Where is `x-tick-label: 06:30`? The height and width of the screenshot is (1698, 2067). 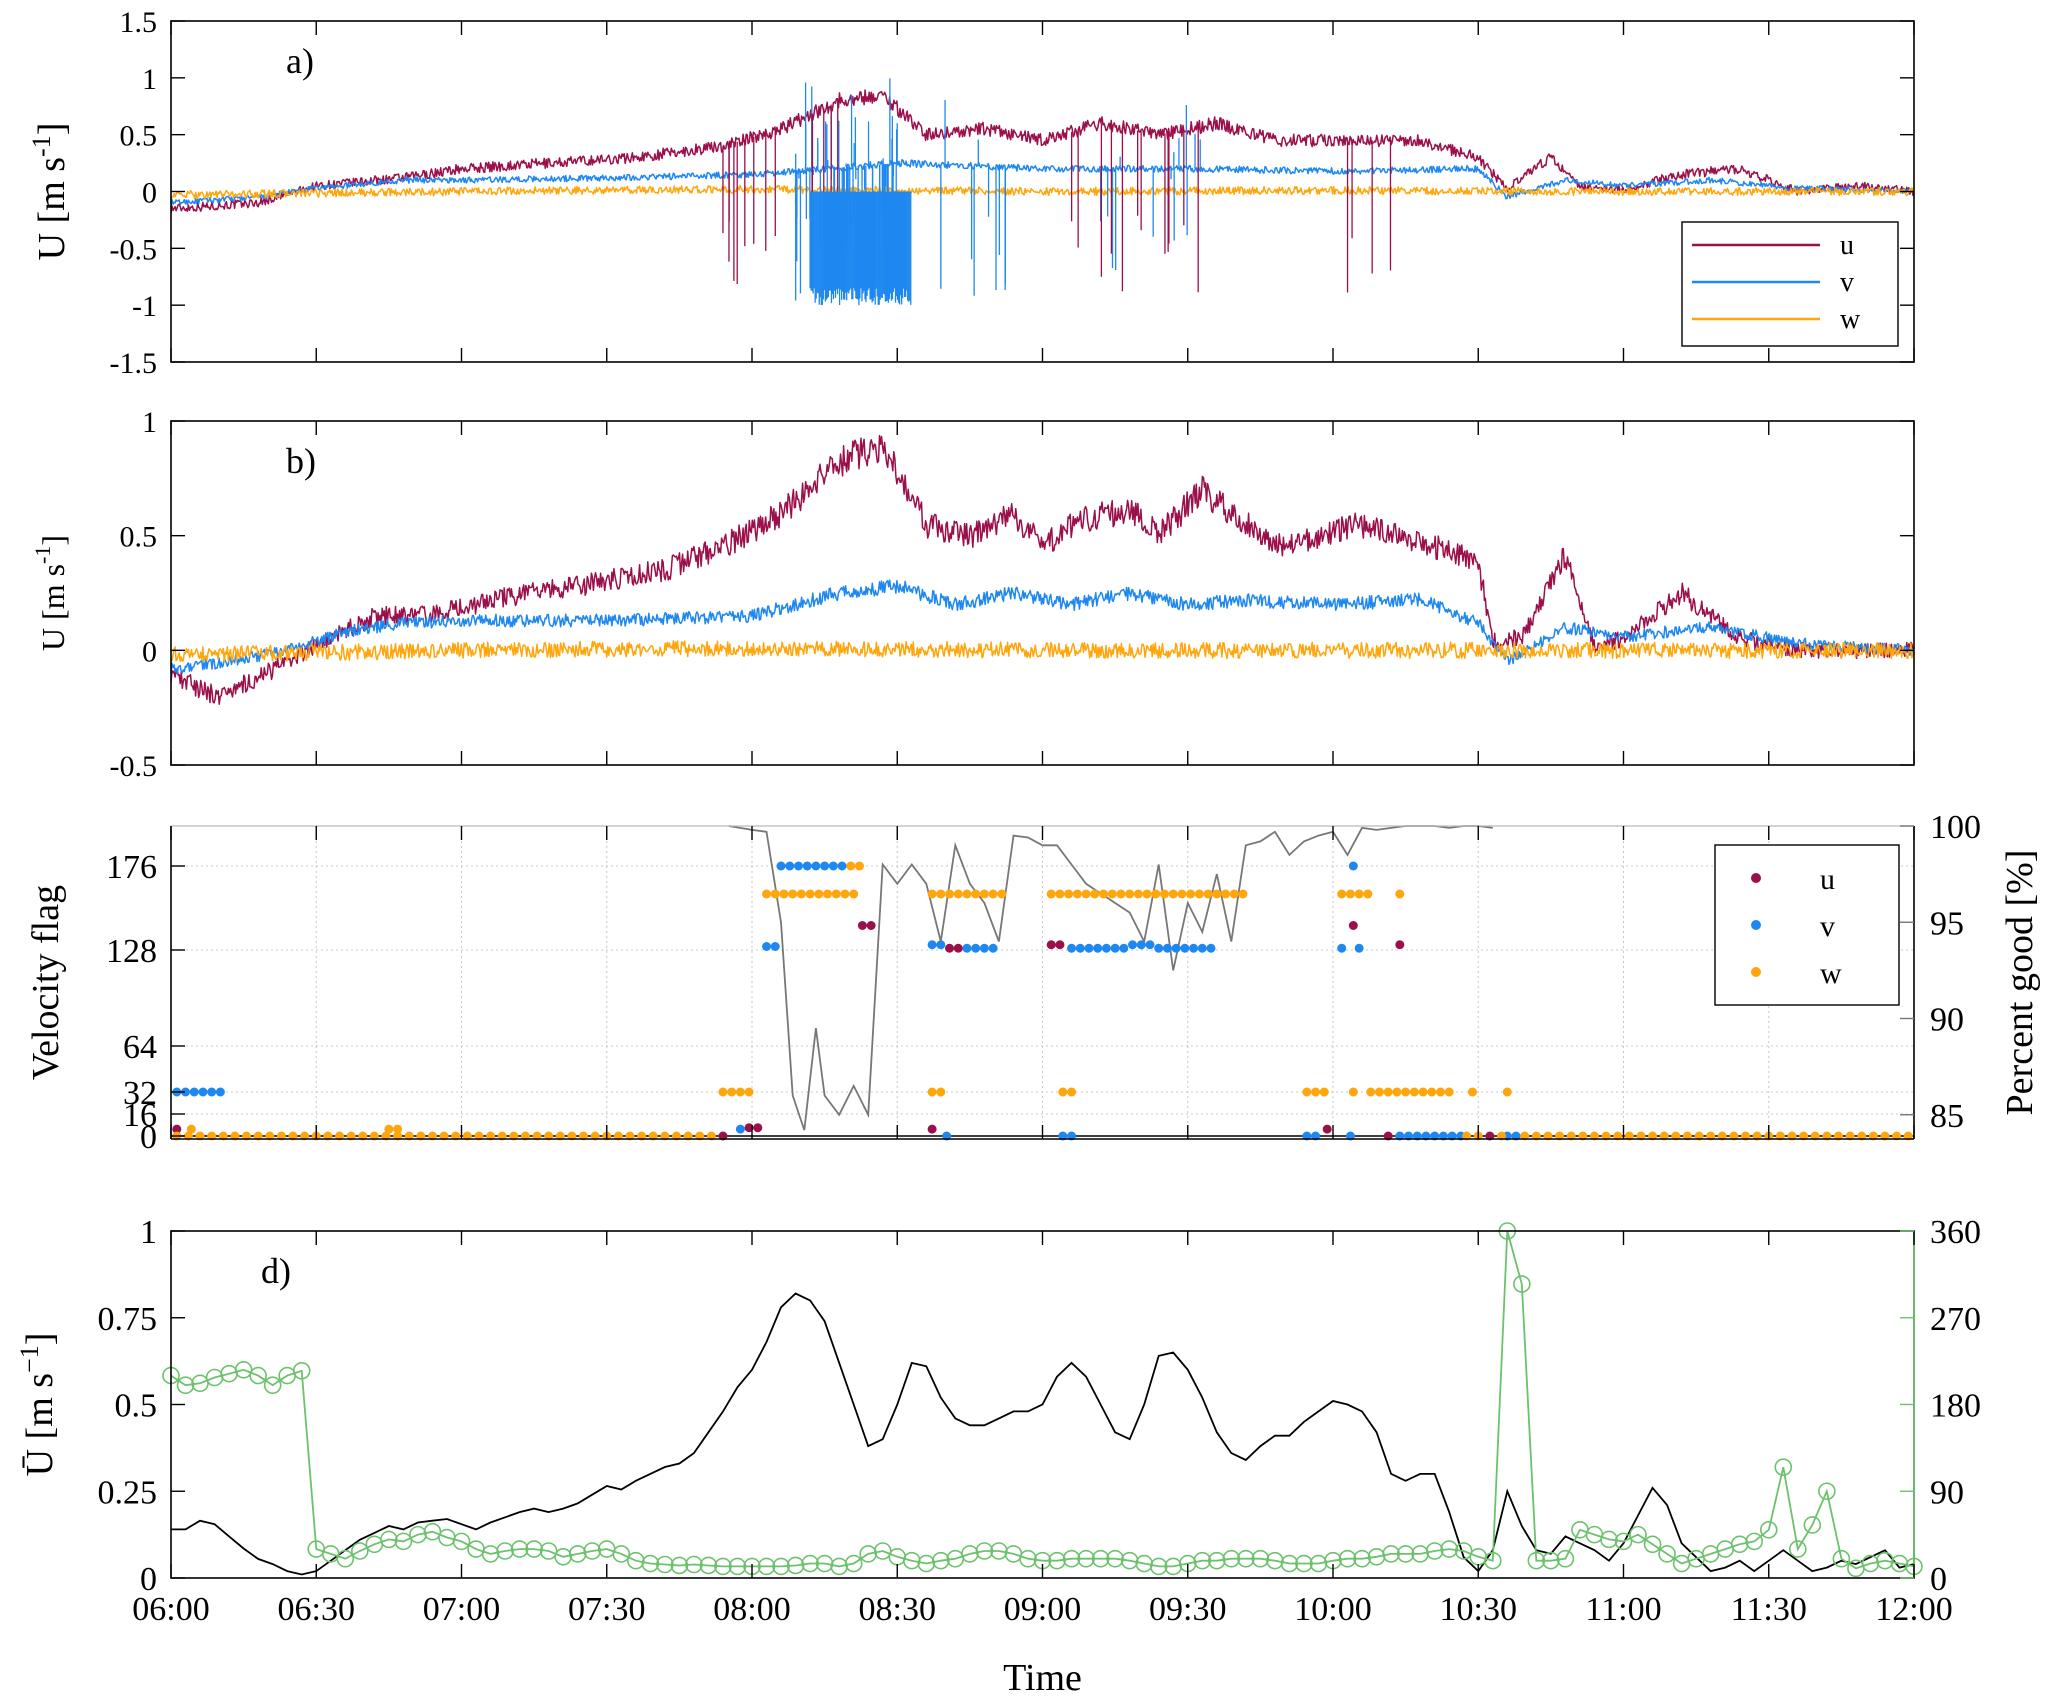 x-tick-label: 06:30 is located at coordinates (316, 1609).